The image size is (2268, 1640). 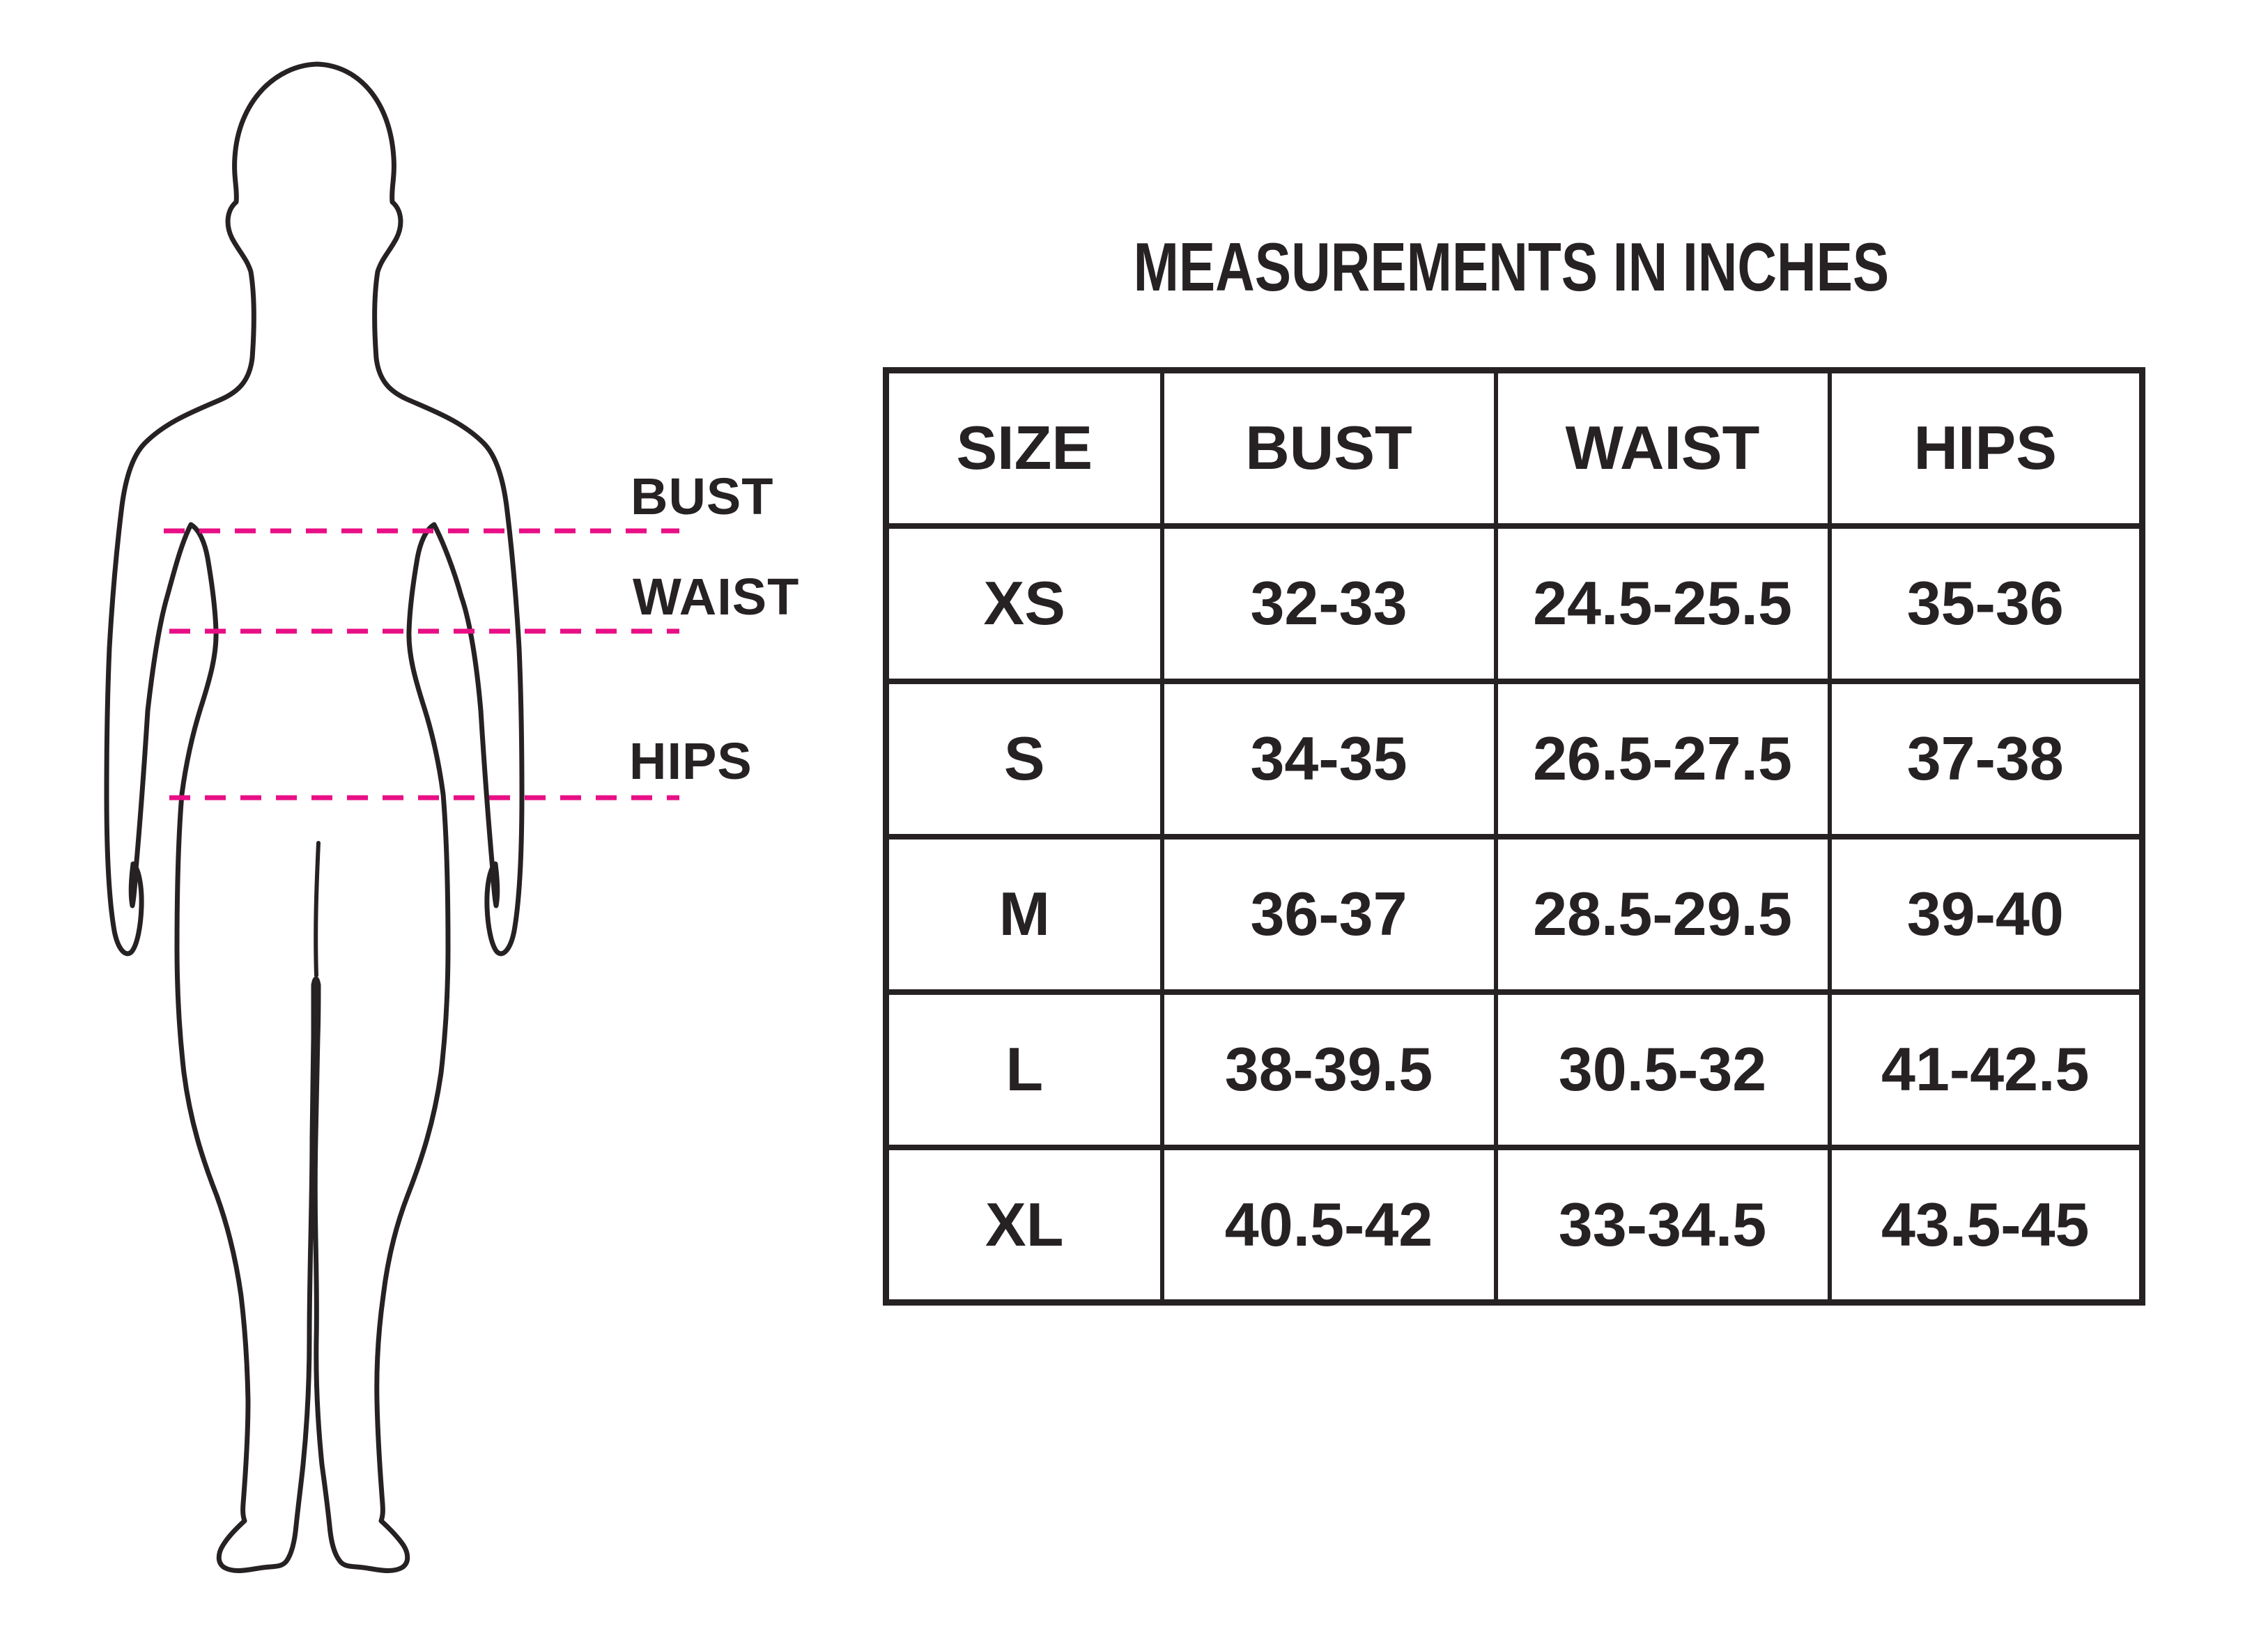 I want to click on hips-label: HIPS, so click(x=691, y=761).